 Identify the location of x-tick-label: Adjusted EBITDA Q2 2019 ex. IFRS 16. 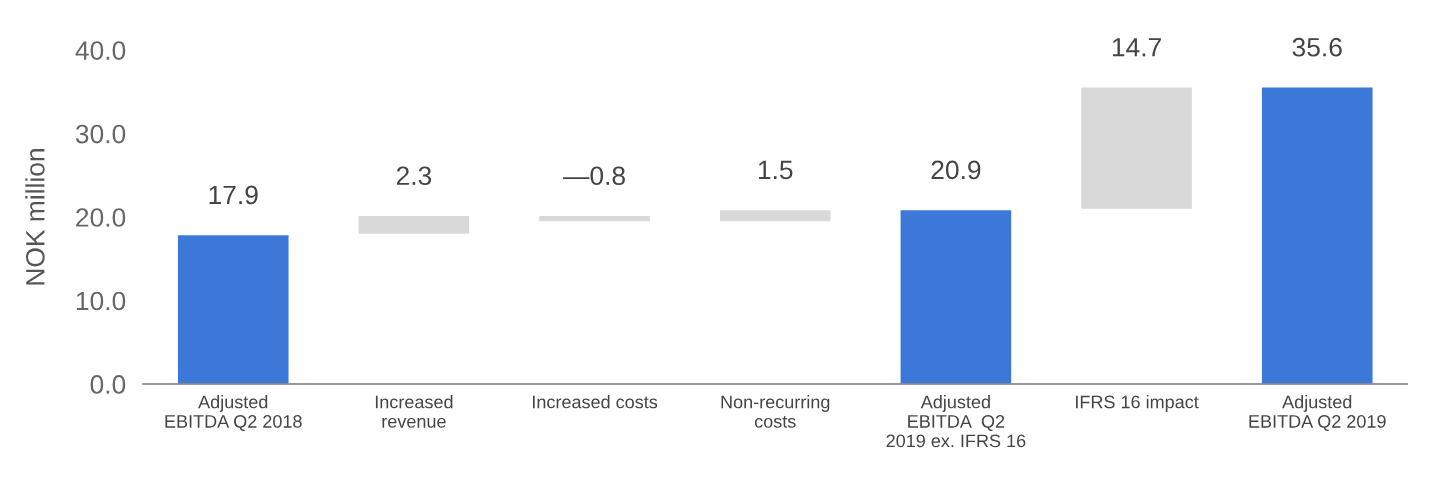
(956, 421).